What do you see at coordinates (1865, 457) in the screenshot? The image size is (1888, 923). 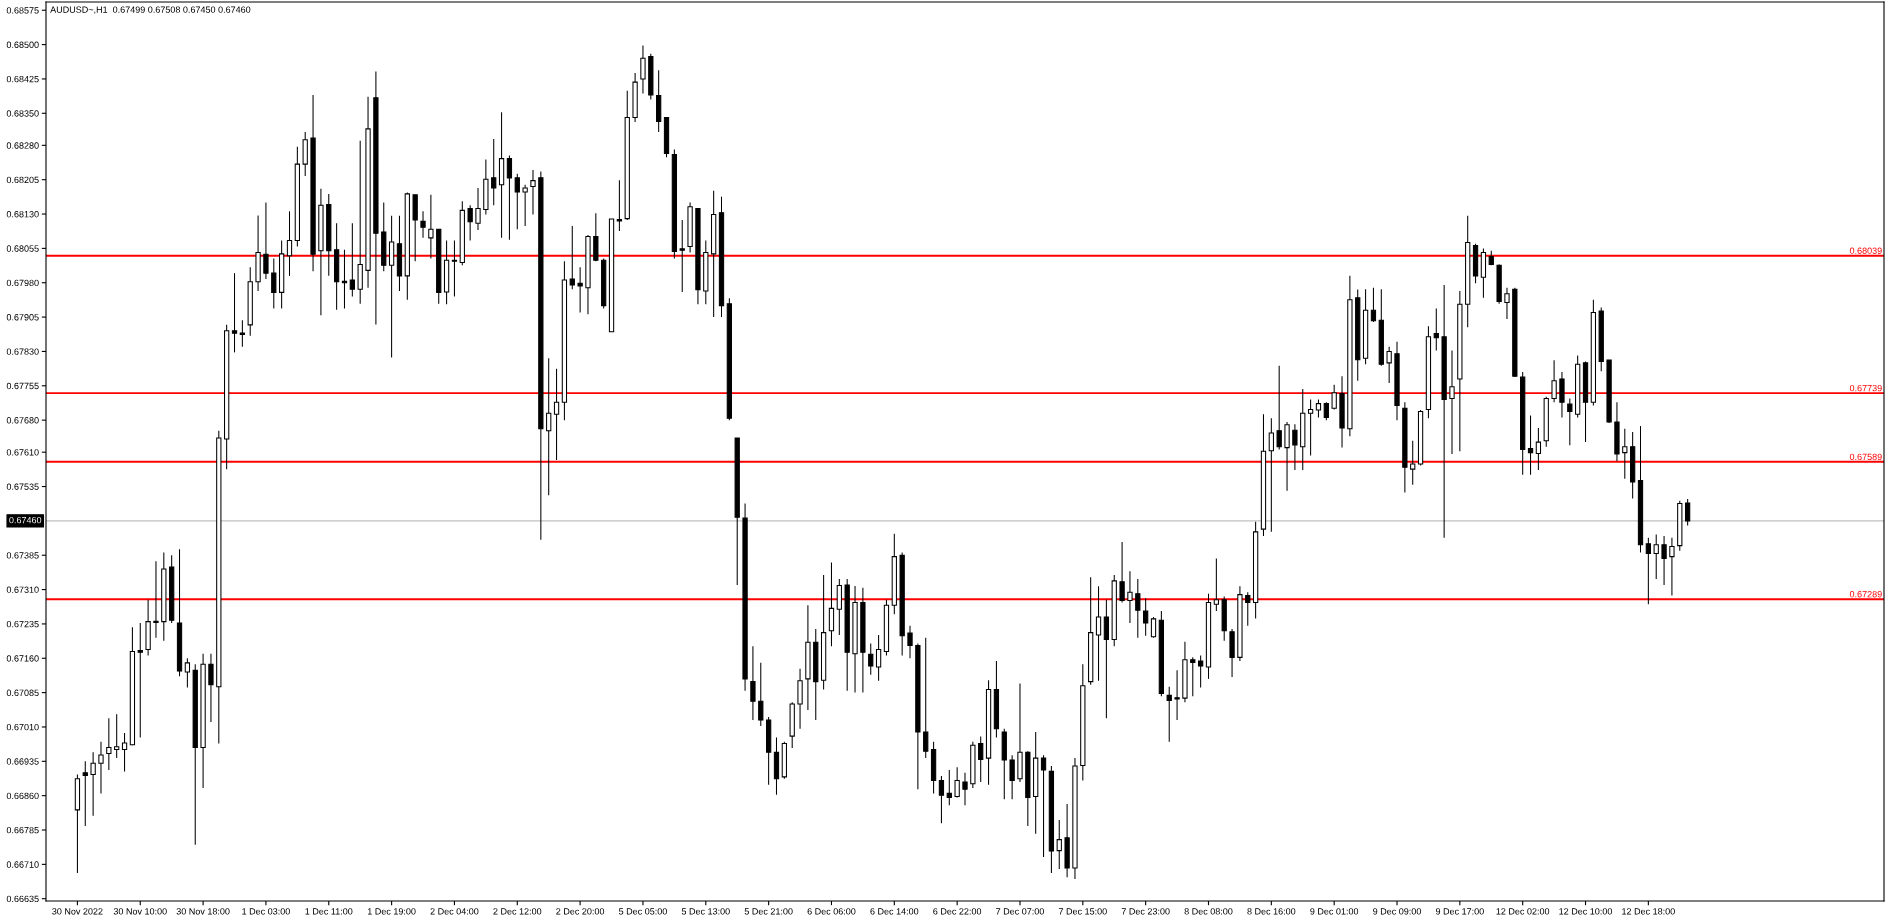 I see `ref-line-label: 0.67589` at bounding box center [1865, 457].